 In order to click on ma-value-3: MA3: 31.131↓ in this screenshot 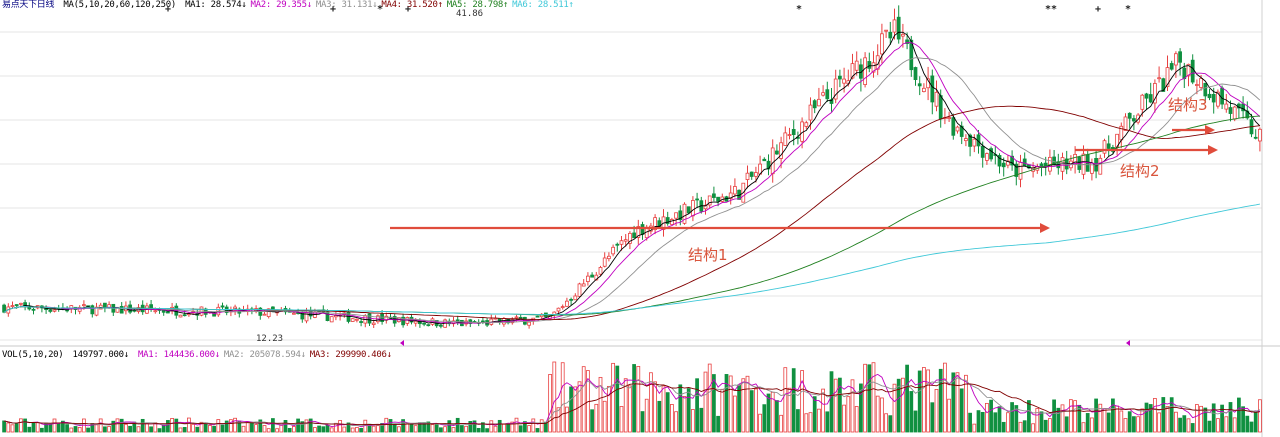, I will do `click(346, 5)`.